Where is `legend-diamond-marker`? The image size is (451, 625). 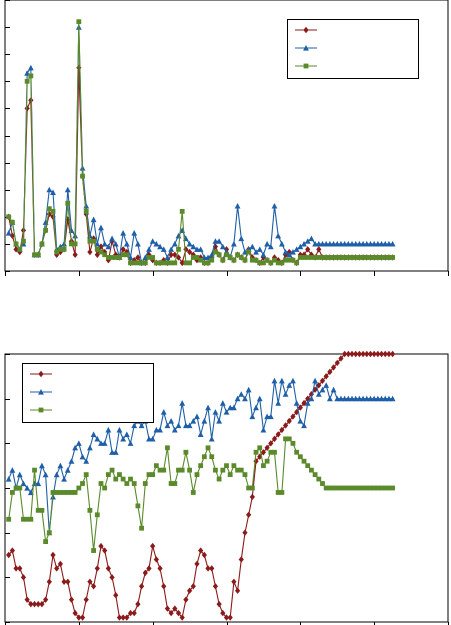
legend-diamond-marker is located at coordinates (306, 30).